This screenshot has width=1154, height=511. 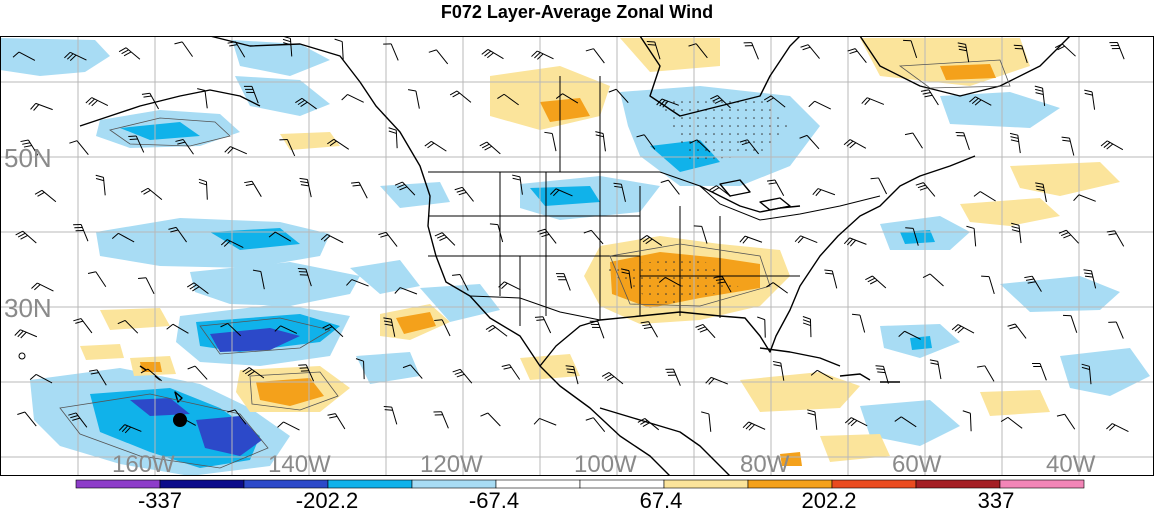 I want to click on colorbar-label: 67.4, so click(x=661, y=499).